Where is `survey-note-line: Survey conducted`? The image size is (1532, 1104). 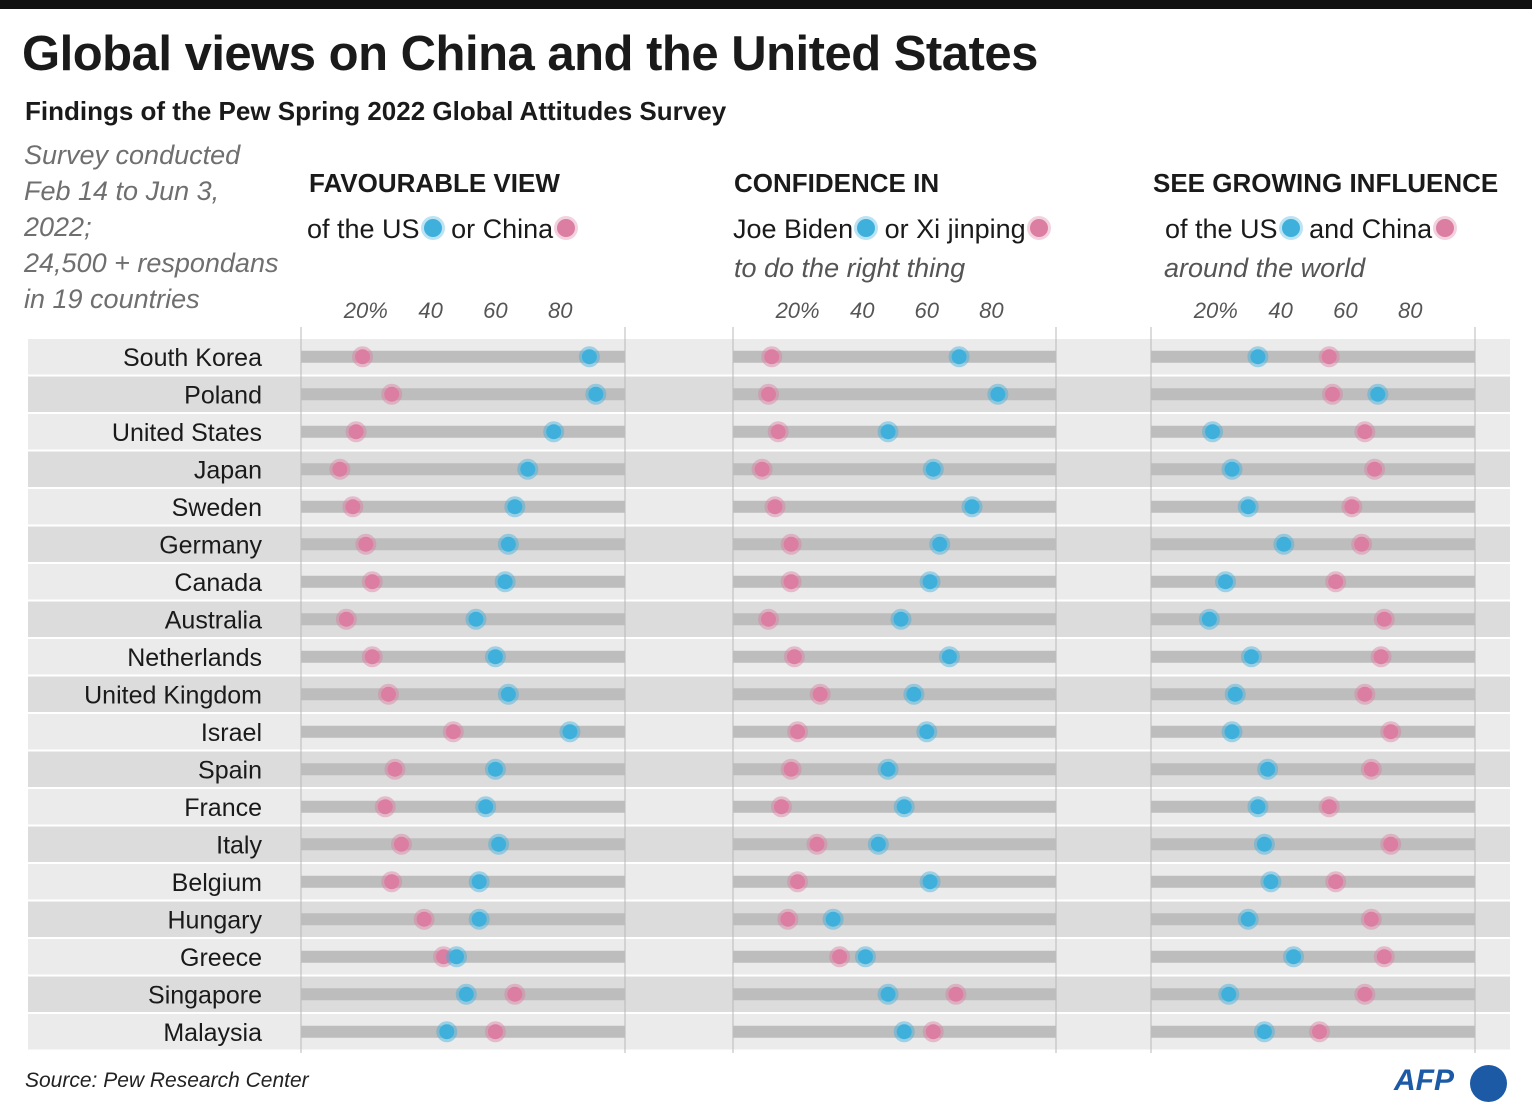 survey-note-line: Survey conducted is located at coordinates (132, 155).